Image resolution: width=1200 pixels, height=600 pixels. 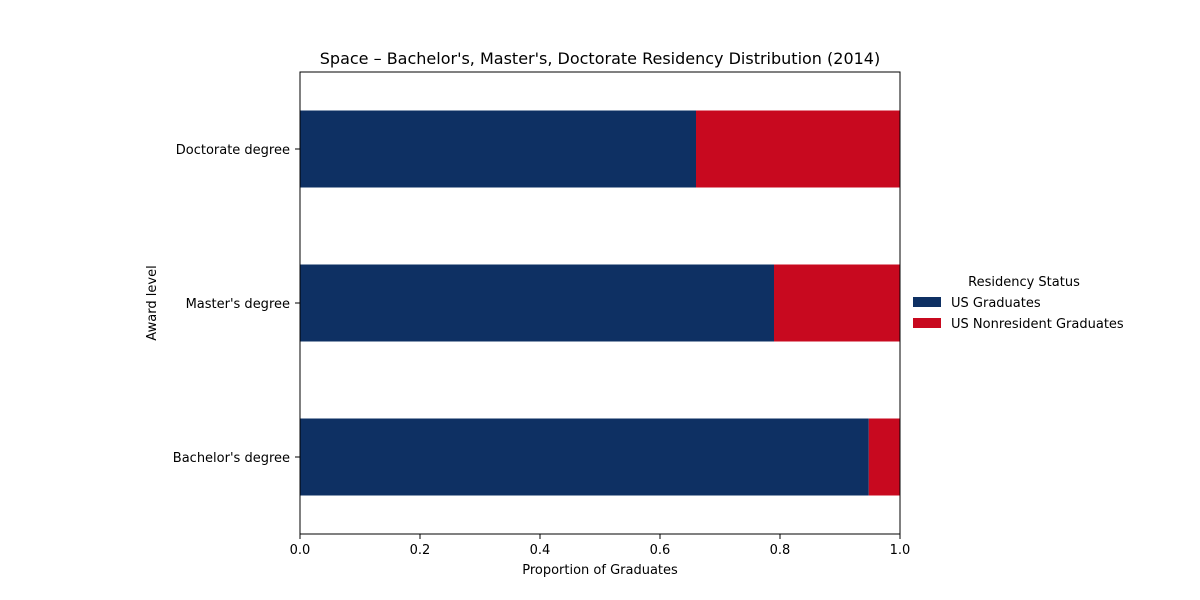 I want to click on x-tick-label: 0.6, so click(x=660, y=550).